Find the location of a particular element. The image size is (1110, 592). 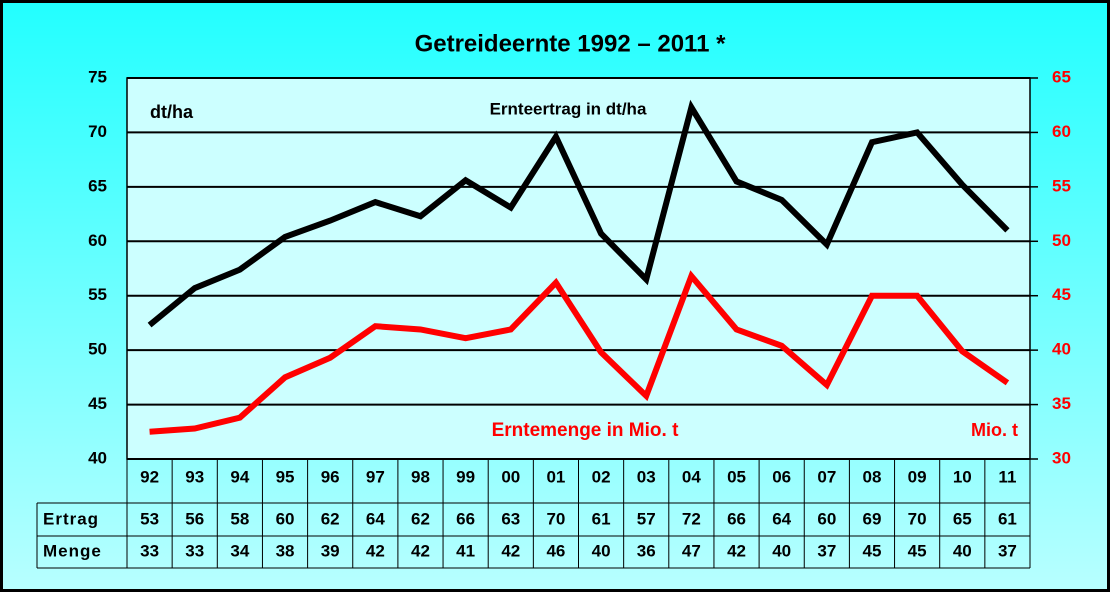

table-cell: 41 is located at coordinates (465, 550).